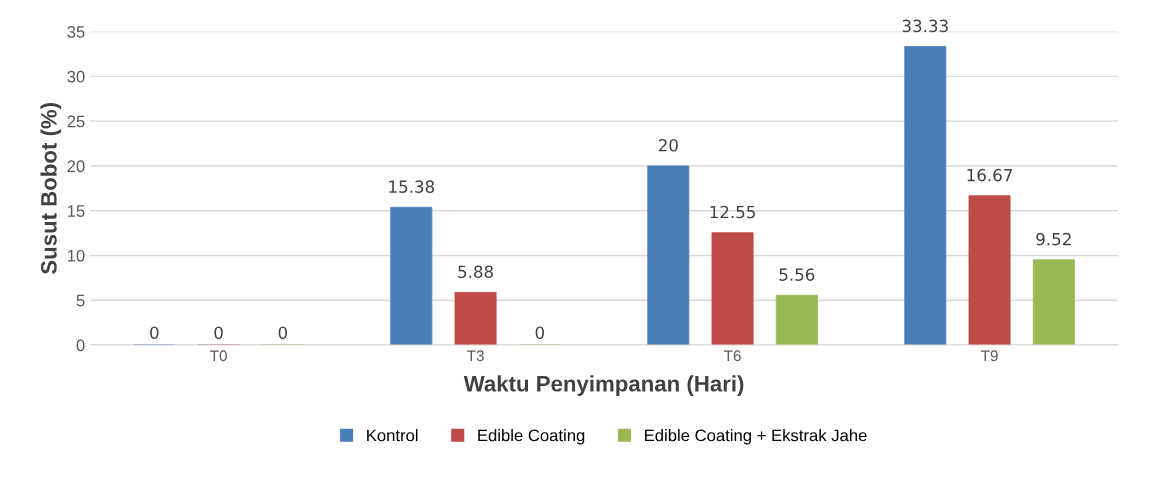  What do you see at coordinates (76, 121) in the screenshot?
I see `y-tick-label: 25` at bounding box center [76, 121].